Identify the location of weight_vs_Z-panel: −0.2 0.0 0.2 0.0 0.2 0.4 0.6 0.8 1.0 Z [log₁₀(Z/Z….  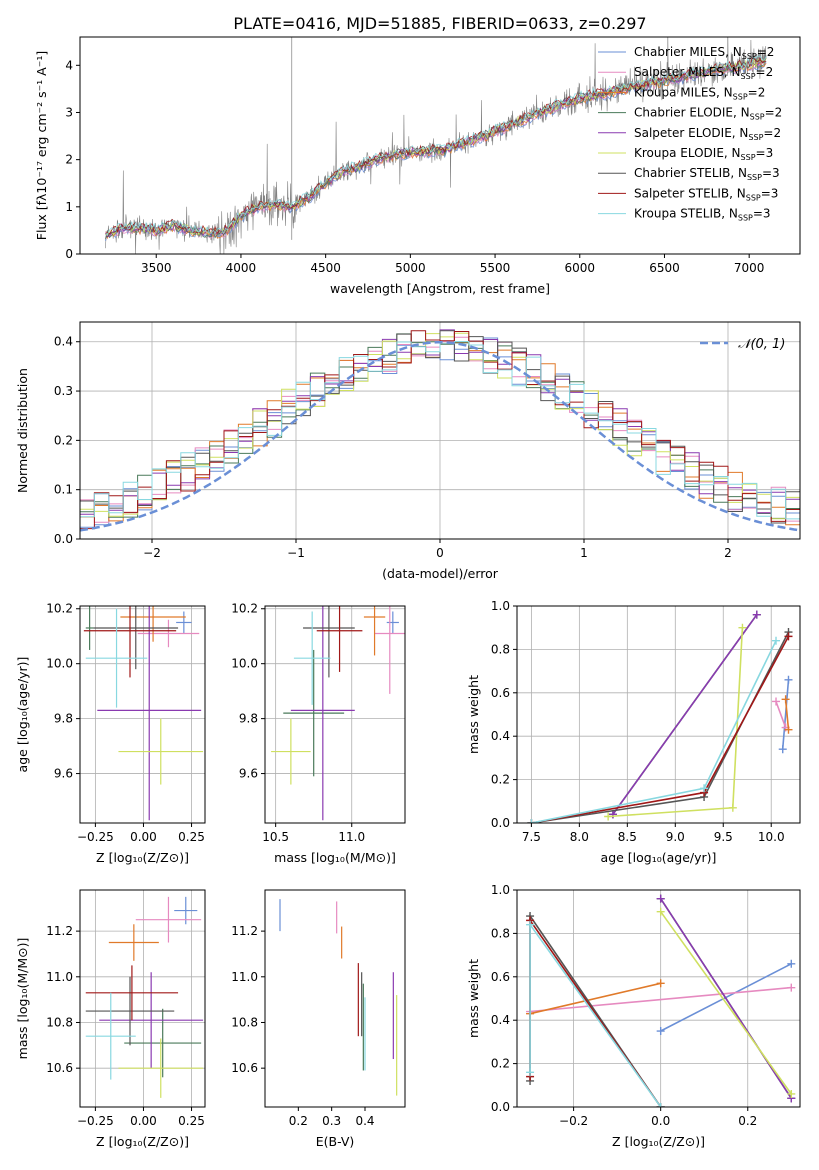
(633, 1016).